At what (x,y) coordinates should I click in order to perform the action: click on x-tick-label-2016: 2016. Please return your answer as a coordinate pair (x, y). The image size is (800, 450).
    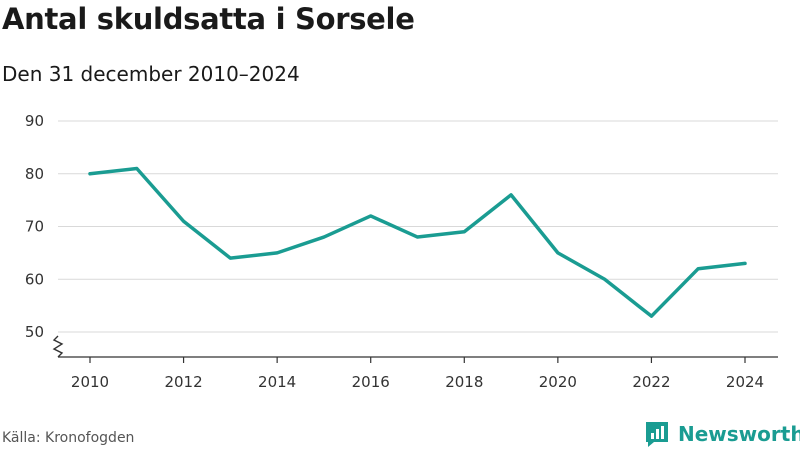
    Looking at the image, I should click on (371, 382).